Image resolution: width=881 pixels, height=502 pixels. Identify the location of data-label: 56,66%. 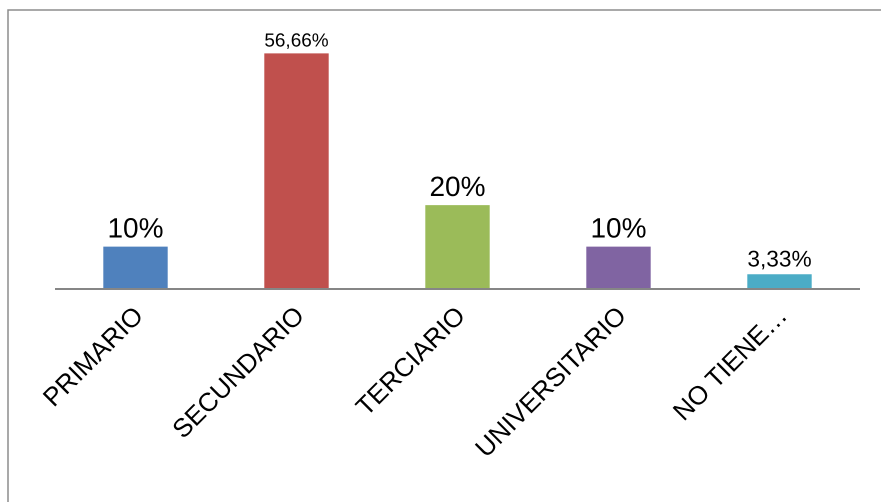
(296, 41).